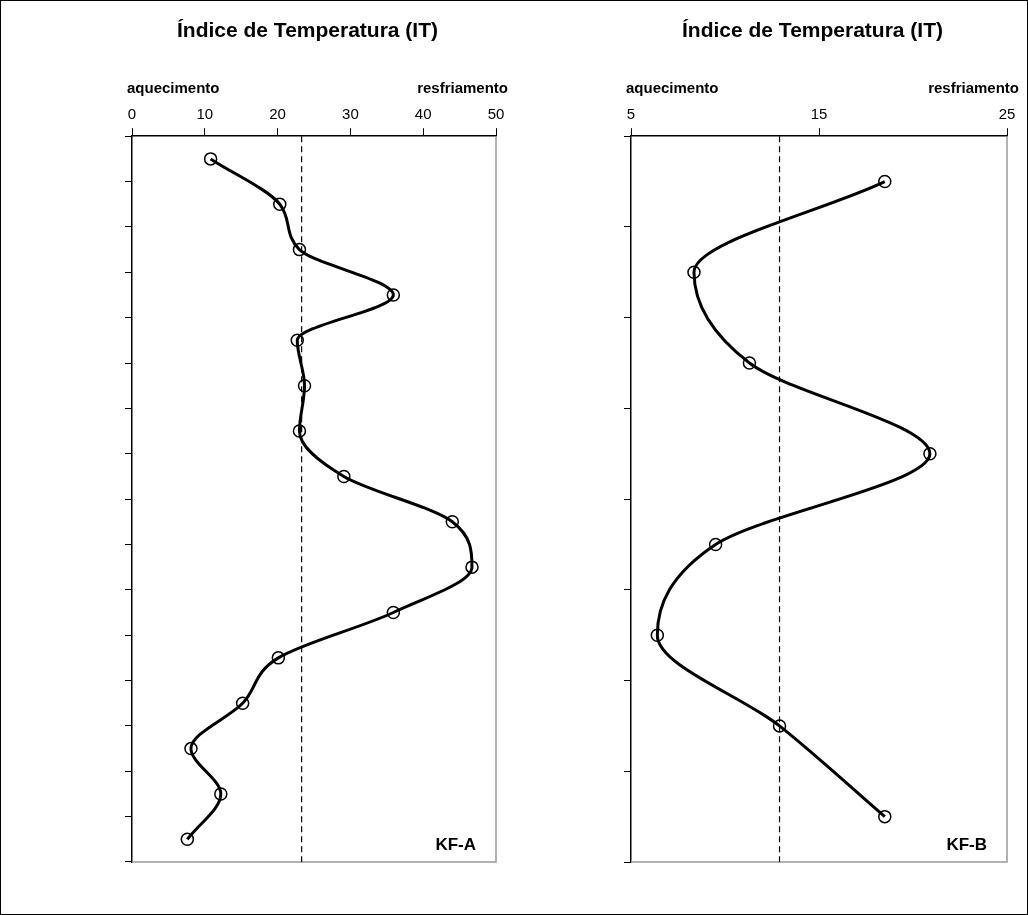 This screenshot has width=1028, height=915. I want to click on x-tick-label: 5, so click(631, 114).